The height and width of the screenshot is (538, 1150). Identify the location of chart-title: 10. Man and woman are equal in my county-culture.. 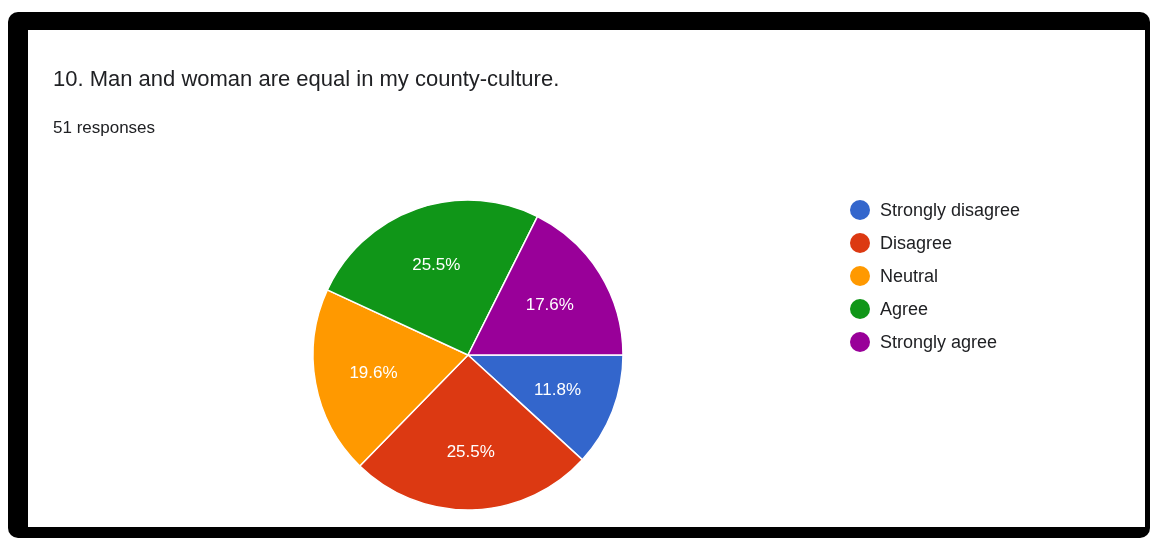
(306, 78).